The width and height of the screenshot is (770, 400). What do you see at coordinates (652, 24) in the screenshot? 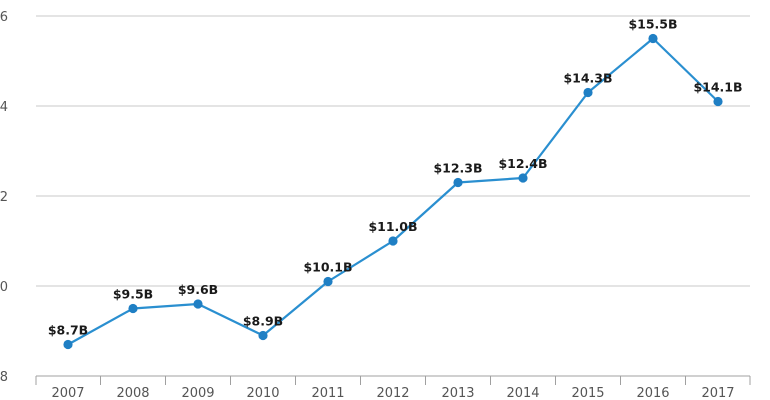
I see `data-label: $15.5B` at bounding box center [652, 24].